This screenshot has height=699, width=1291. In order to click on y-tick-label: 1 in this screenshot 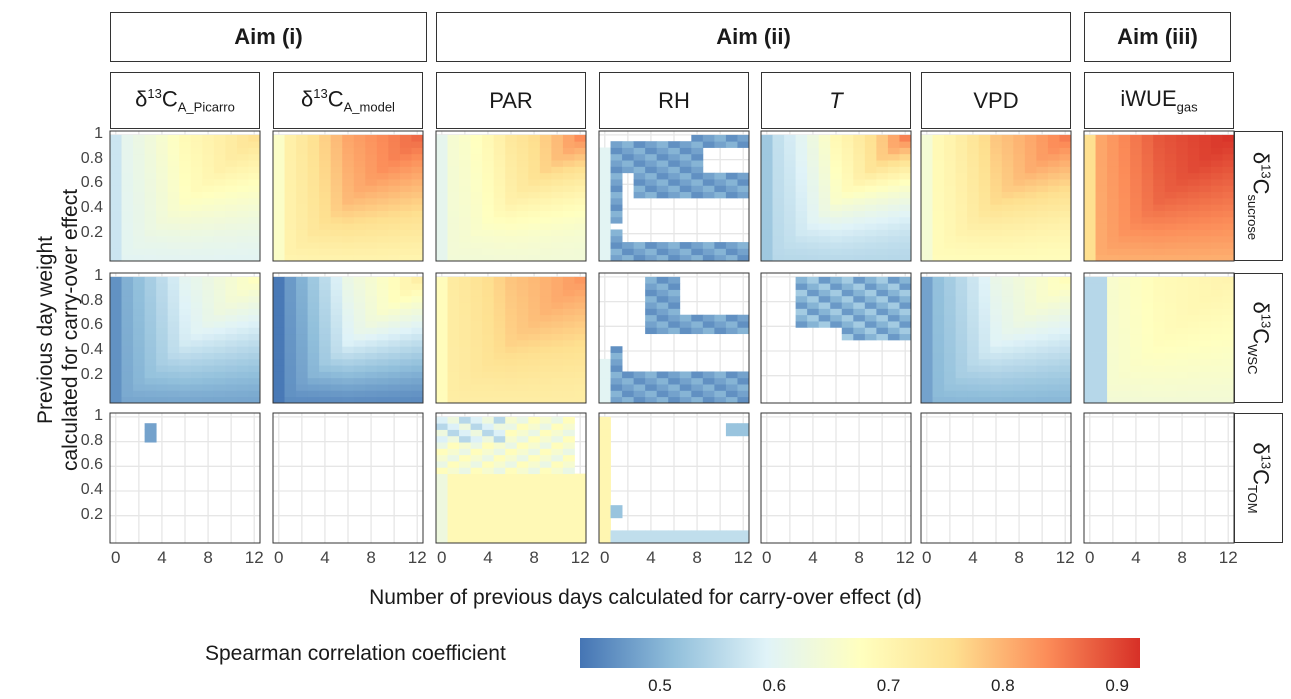, I will do `click(98, 133)`.